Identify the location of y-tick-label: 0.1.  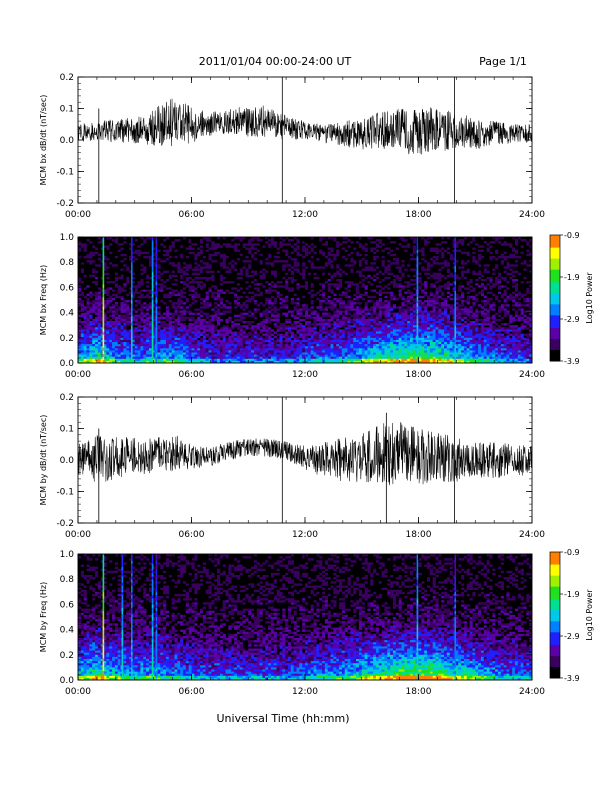
(67, 110).